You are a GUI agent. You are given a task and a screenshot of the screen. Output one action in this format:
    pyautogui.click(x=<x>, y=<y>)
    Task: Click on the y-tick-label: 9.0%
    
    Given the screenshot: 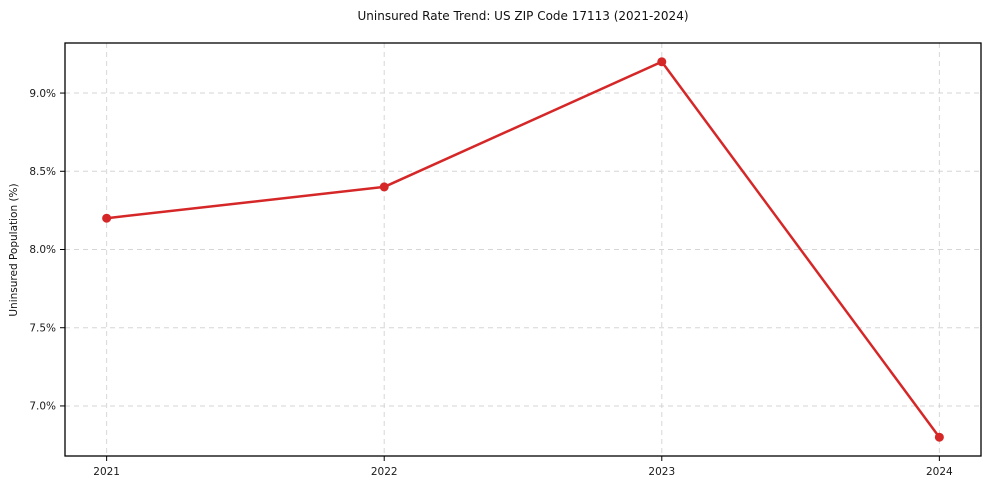 What is the action you would take?
    pyautogui.click(x=42, y=94)
    